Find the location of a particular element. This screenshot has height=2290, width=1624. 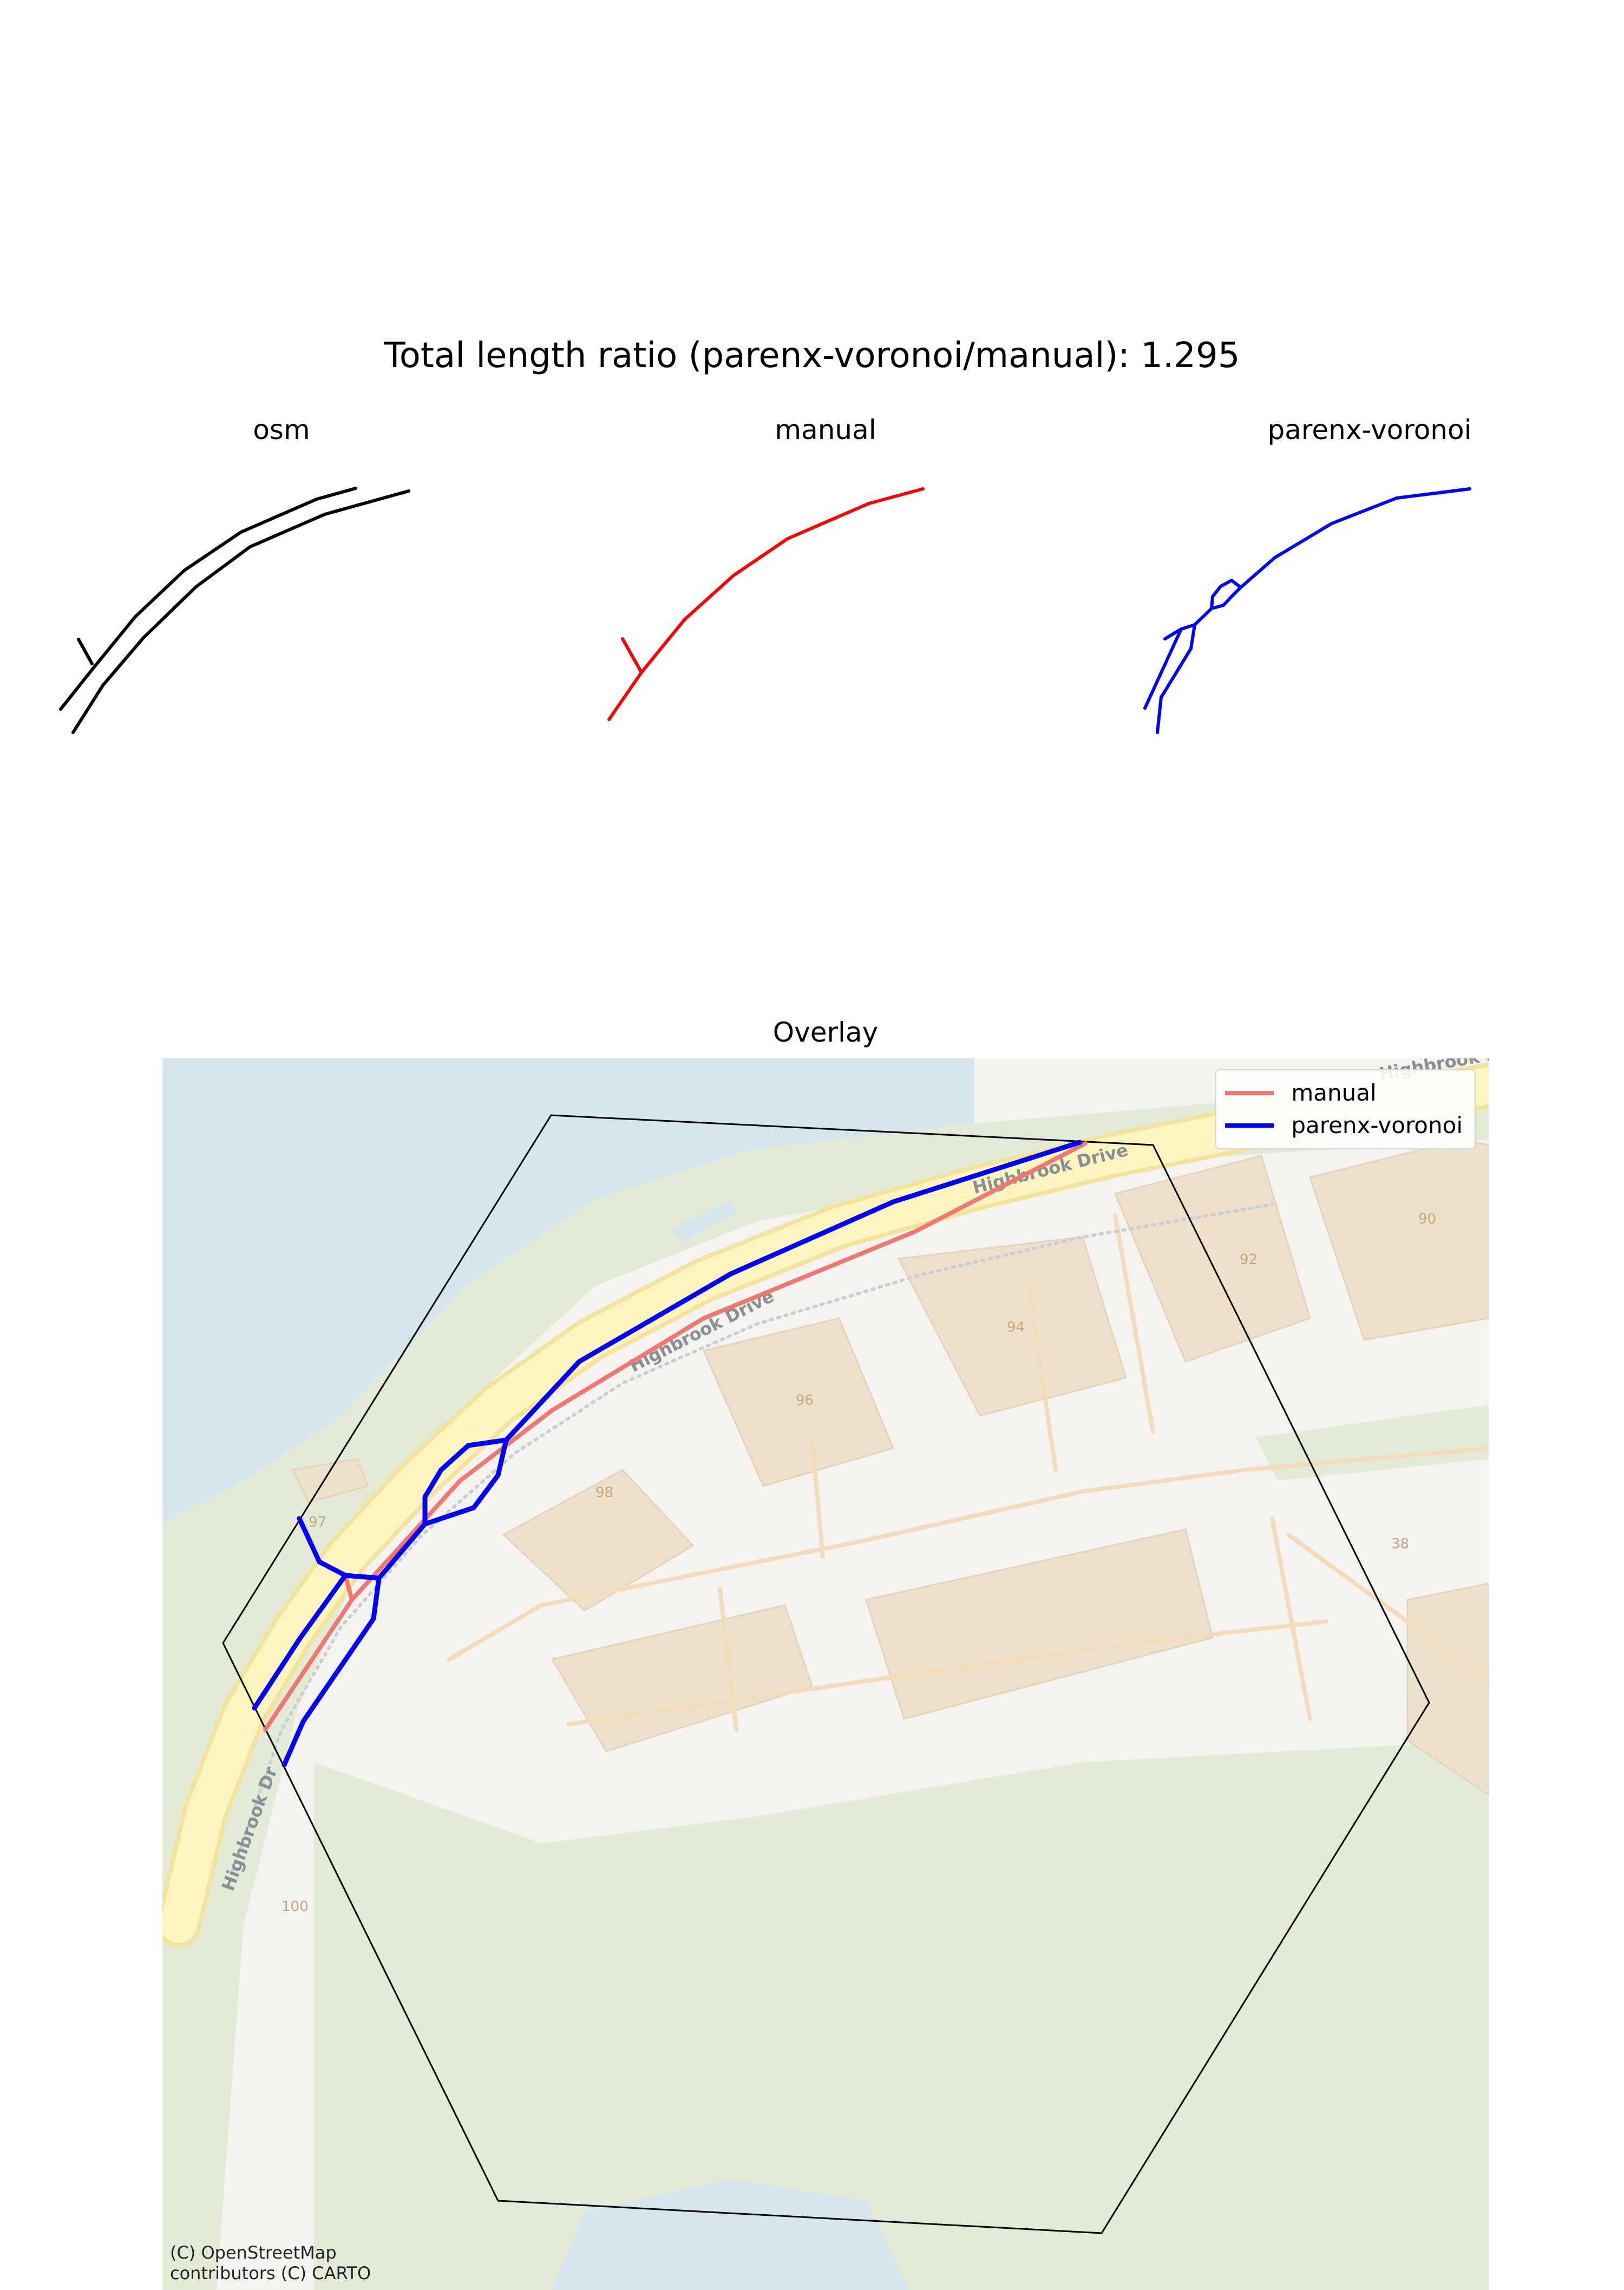

building-label-94: 94 is located at coordinates (1016, 1327).